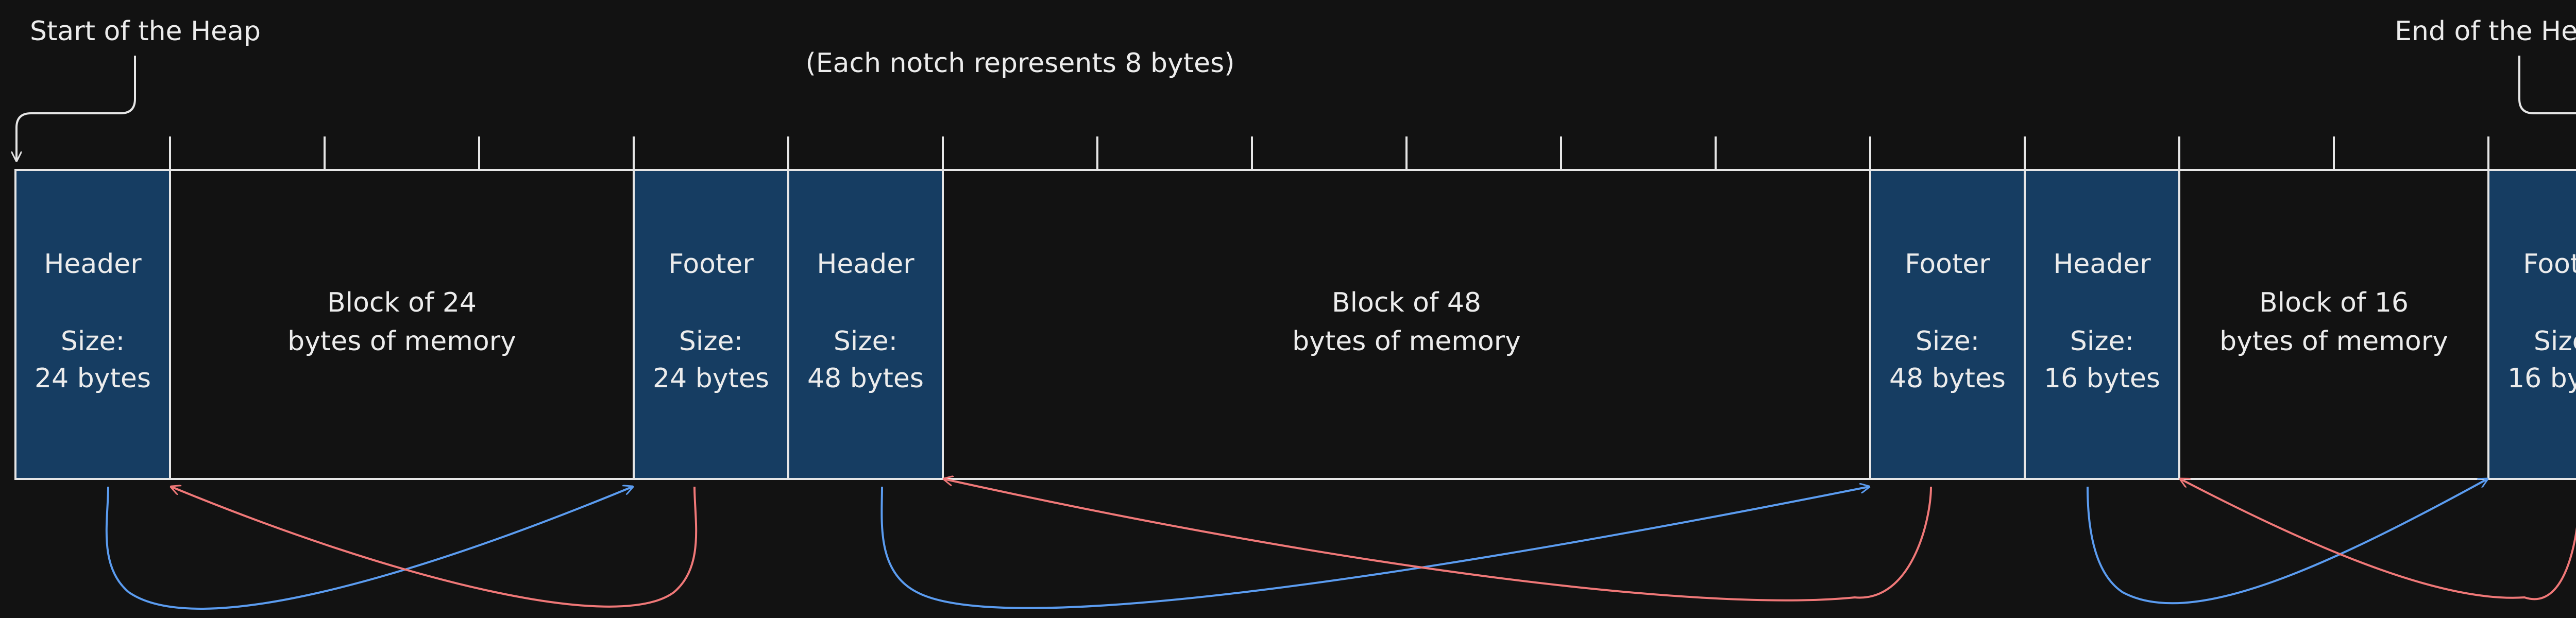 This screenshot has height=618, width=2576. I want to click on block-48-footer: Footer Size: 48 bytes, so click(1947, 325).